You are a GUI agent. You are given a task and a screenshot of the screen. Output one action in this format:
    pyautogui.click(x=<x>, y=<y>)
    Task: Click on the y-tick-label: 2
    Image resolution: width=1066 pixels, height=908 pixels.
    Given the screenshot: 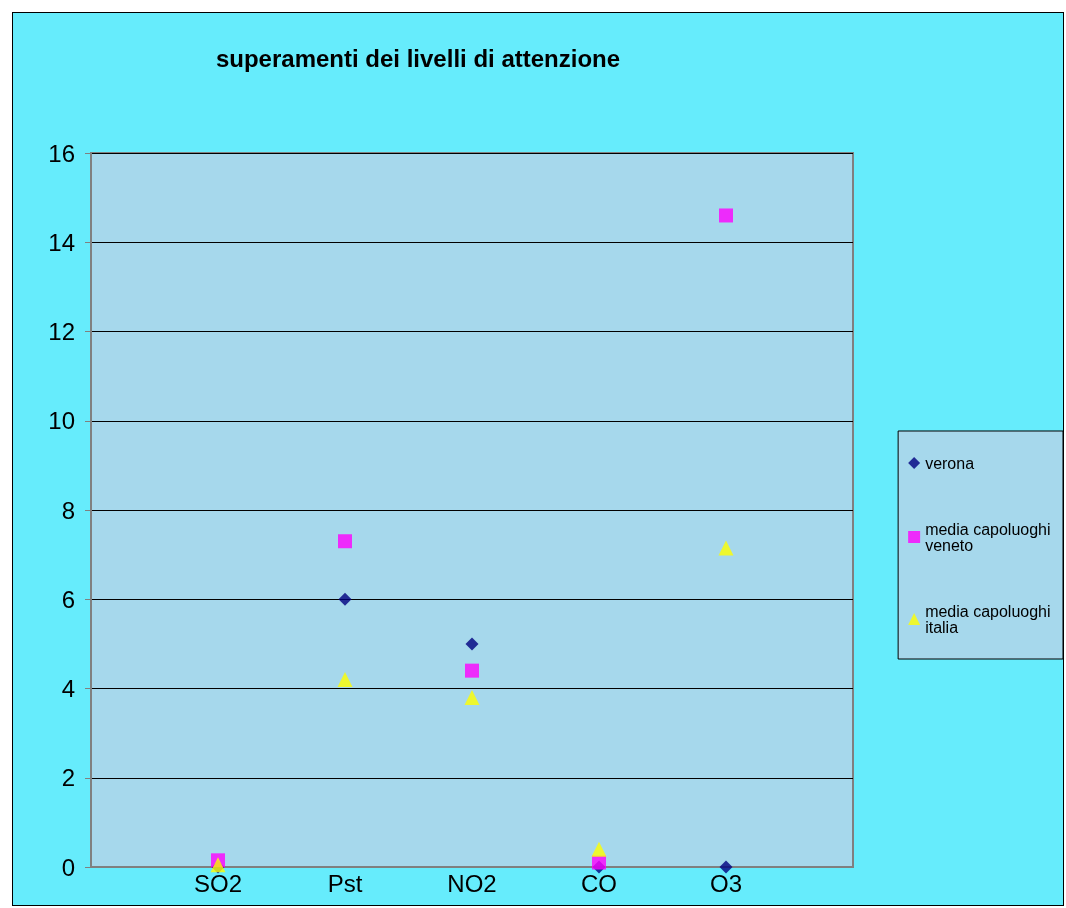 What is the action you would take?
    pyautogui.click(x=68, y=778)
    